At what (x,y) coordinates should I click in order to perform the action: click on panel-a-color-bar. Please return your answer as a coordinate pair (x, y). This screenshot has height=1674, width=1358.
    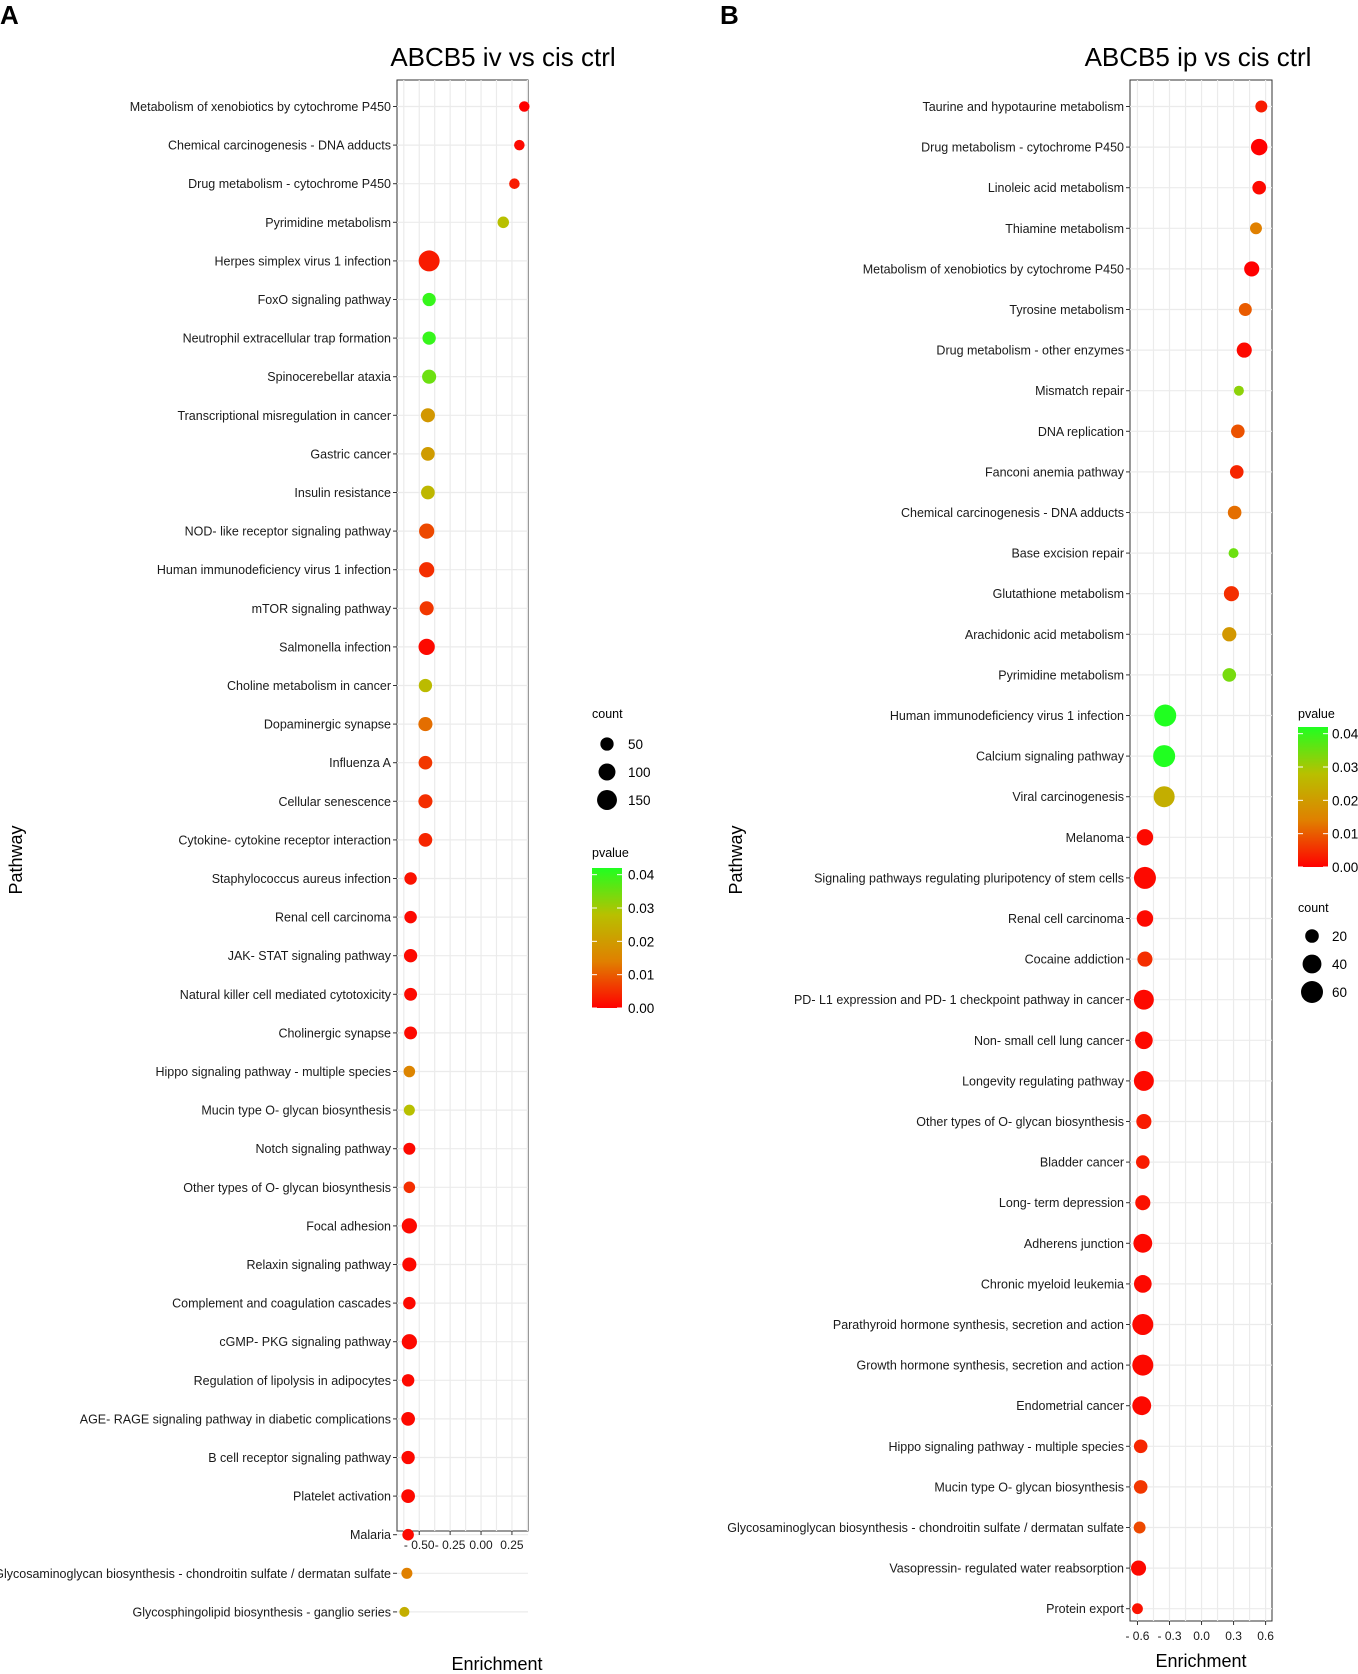
    Looking at the image, I should click on (607, 938).